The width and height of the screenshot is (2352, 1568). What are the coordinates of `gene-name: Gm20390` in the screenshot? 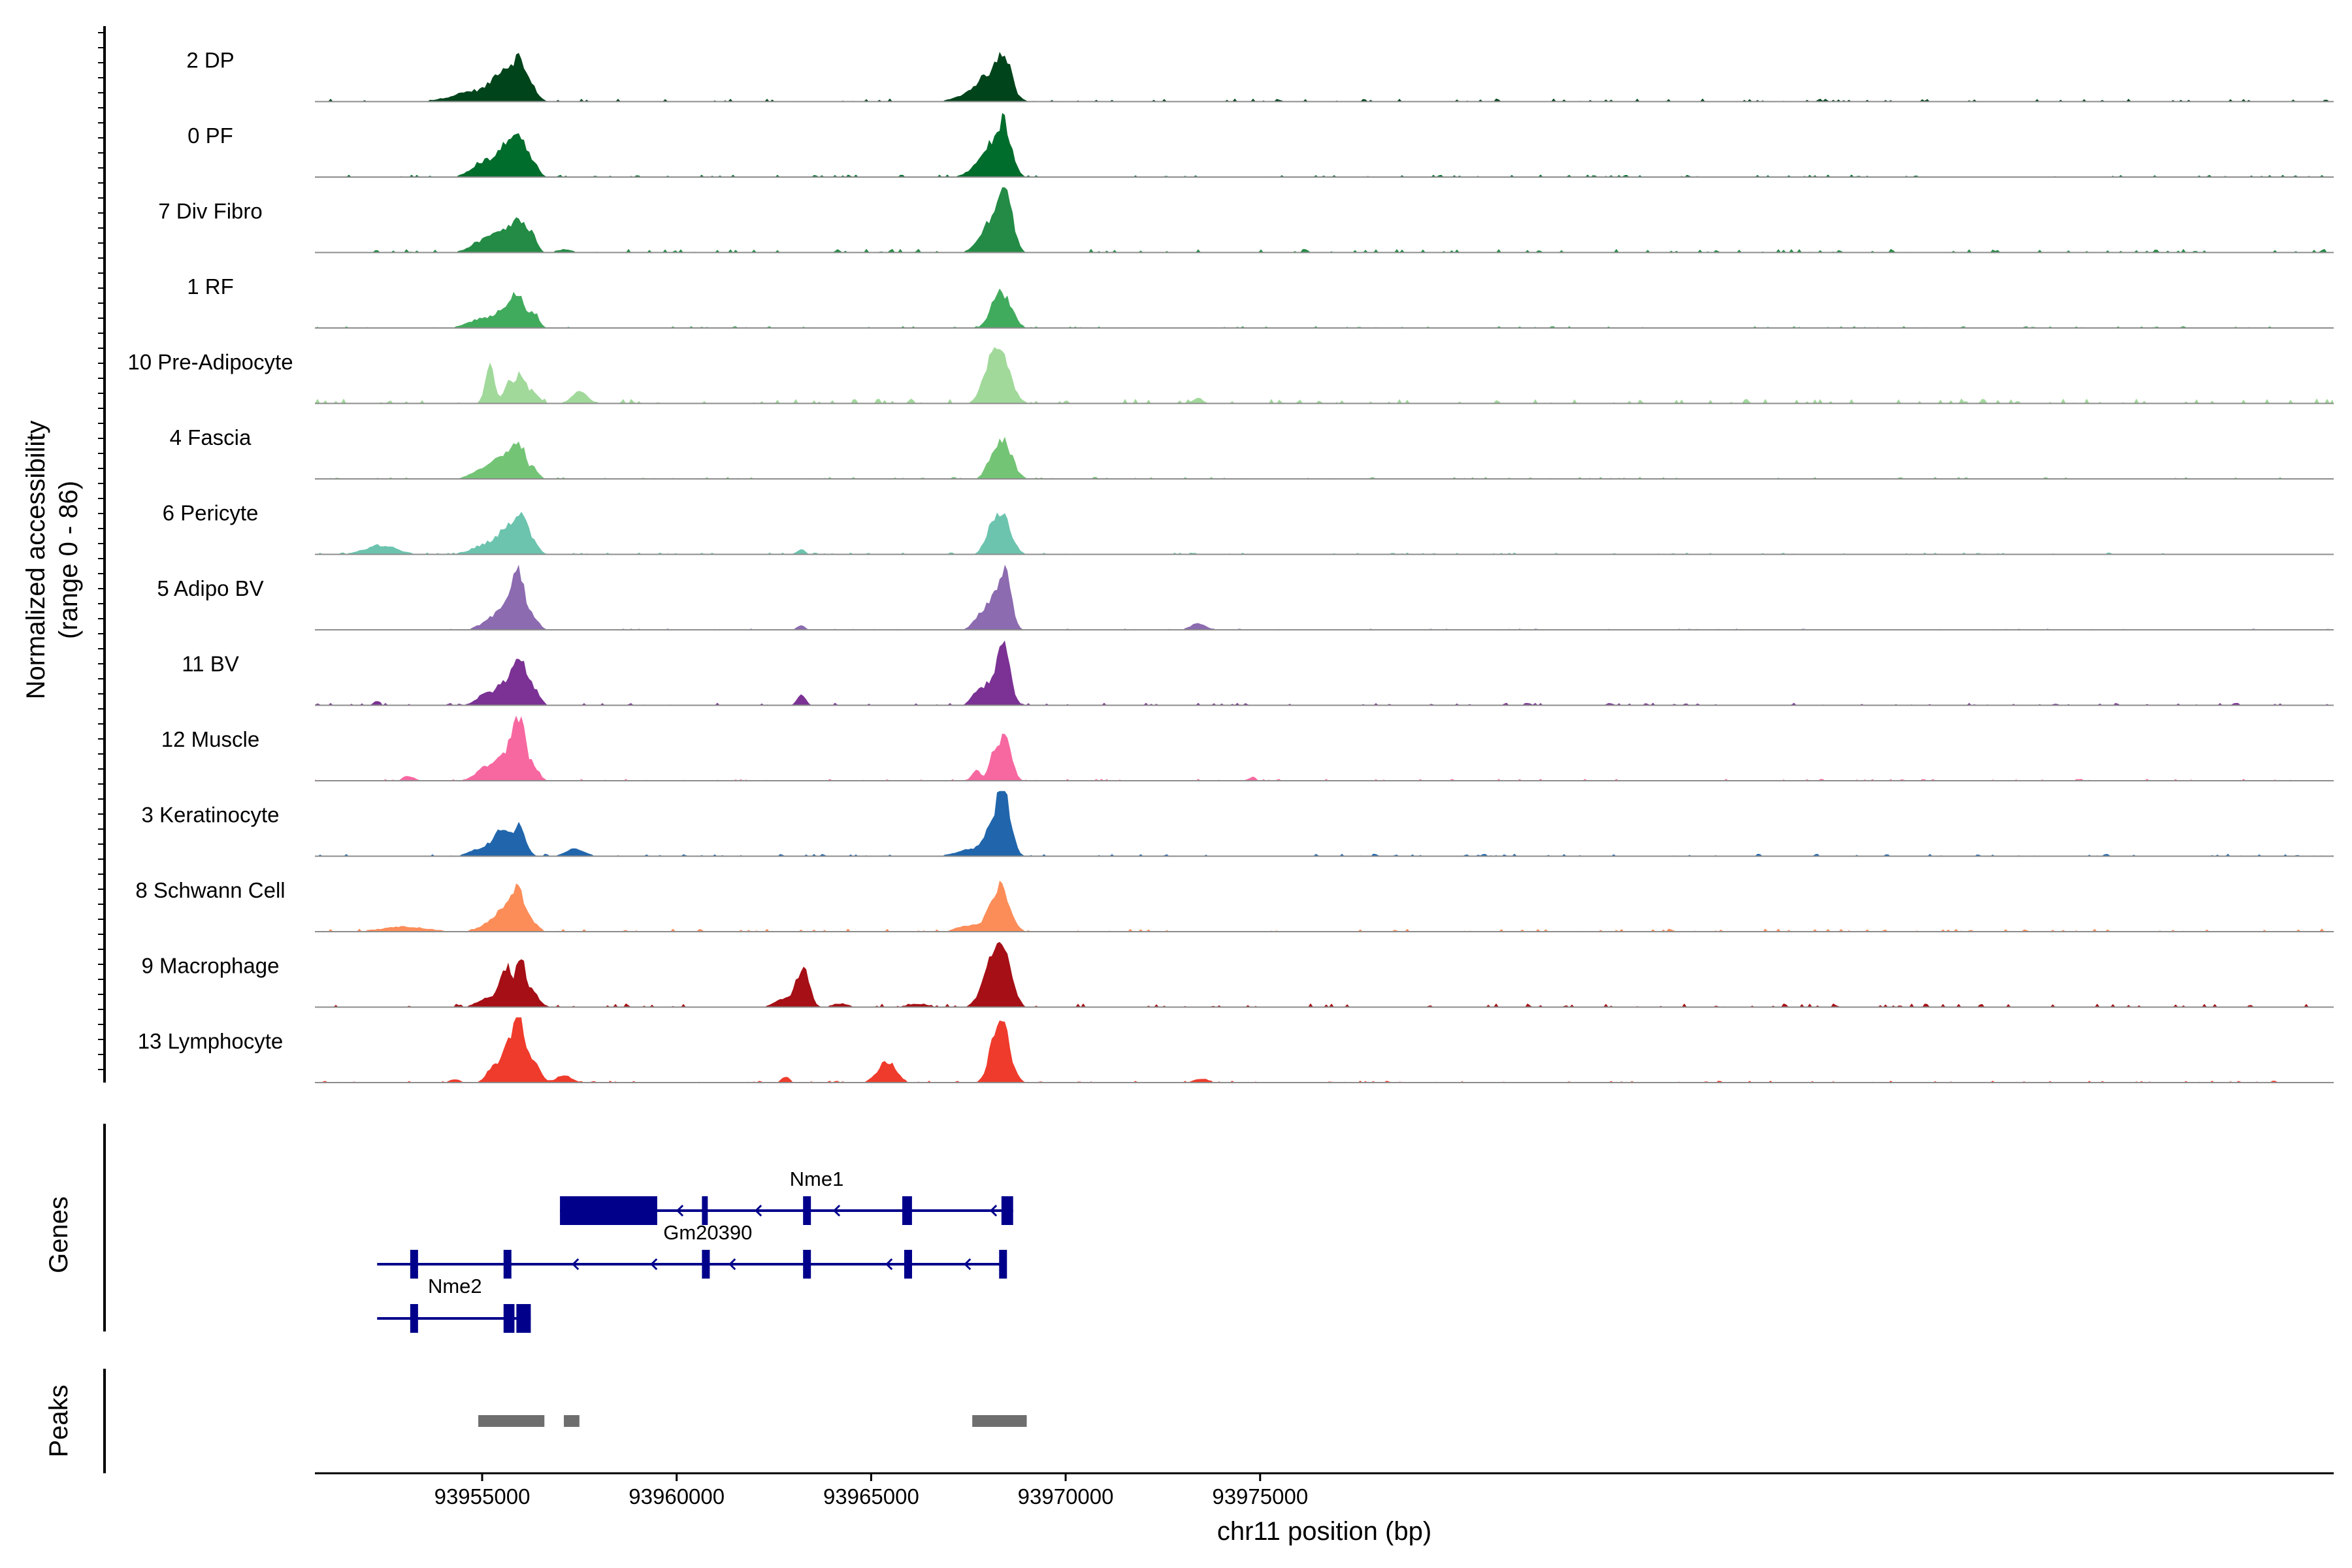 It's located at (707, 1232).